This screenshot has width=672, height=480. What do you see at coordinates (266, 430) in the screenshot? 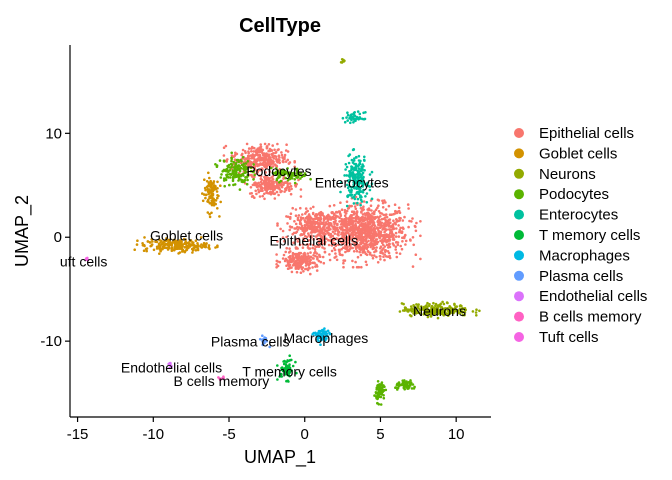
I see `x-axis-ticks: -15 -10 -5 0 5 10` at bounding box center [266, 430].